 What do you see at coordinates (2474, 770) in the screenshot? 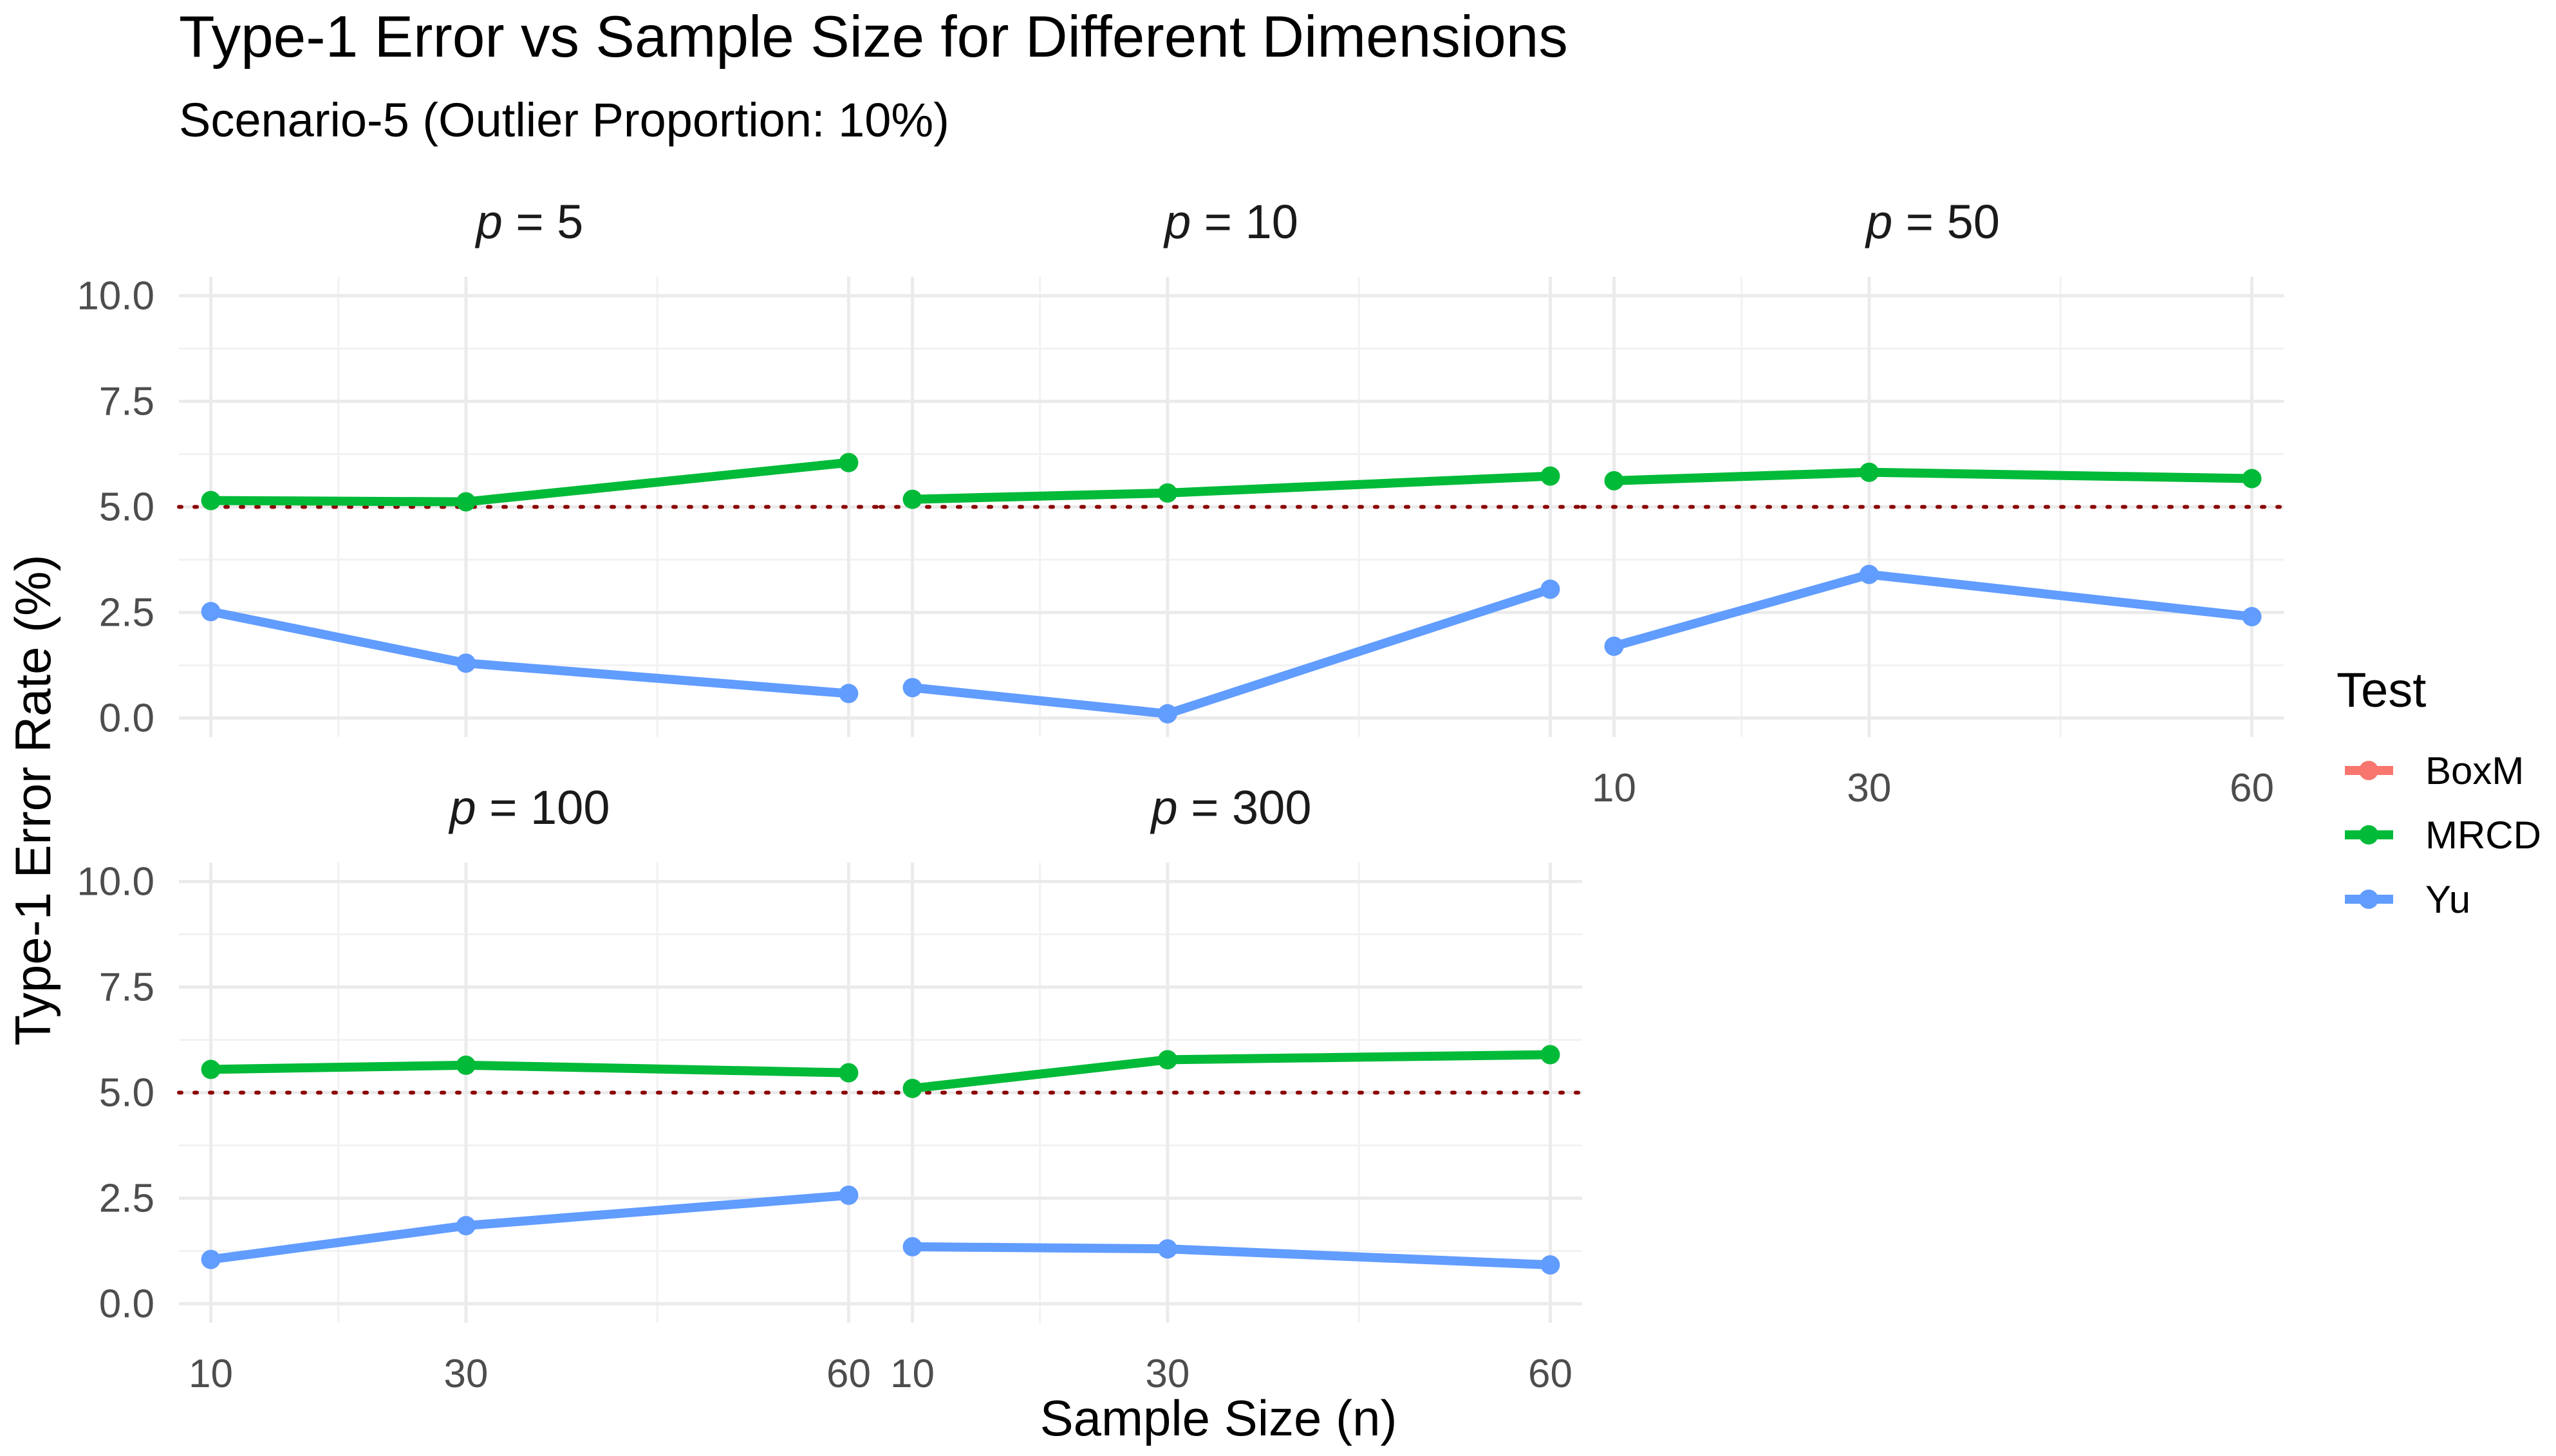
I see `legend-label: BoxM` at bounding box center [2474, 770].